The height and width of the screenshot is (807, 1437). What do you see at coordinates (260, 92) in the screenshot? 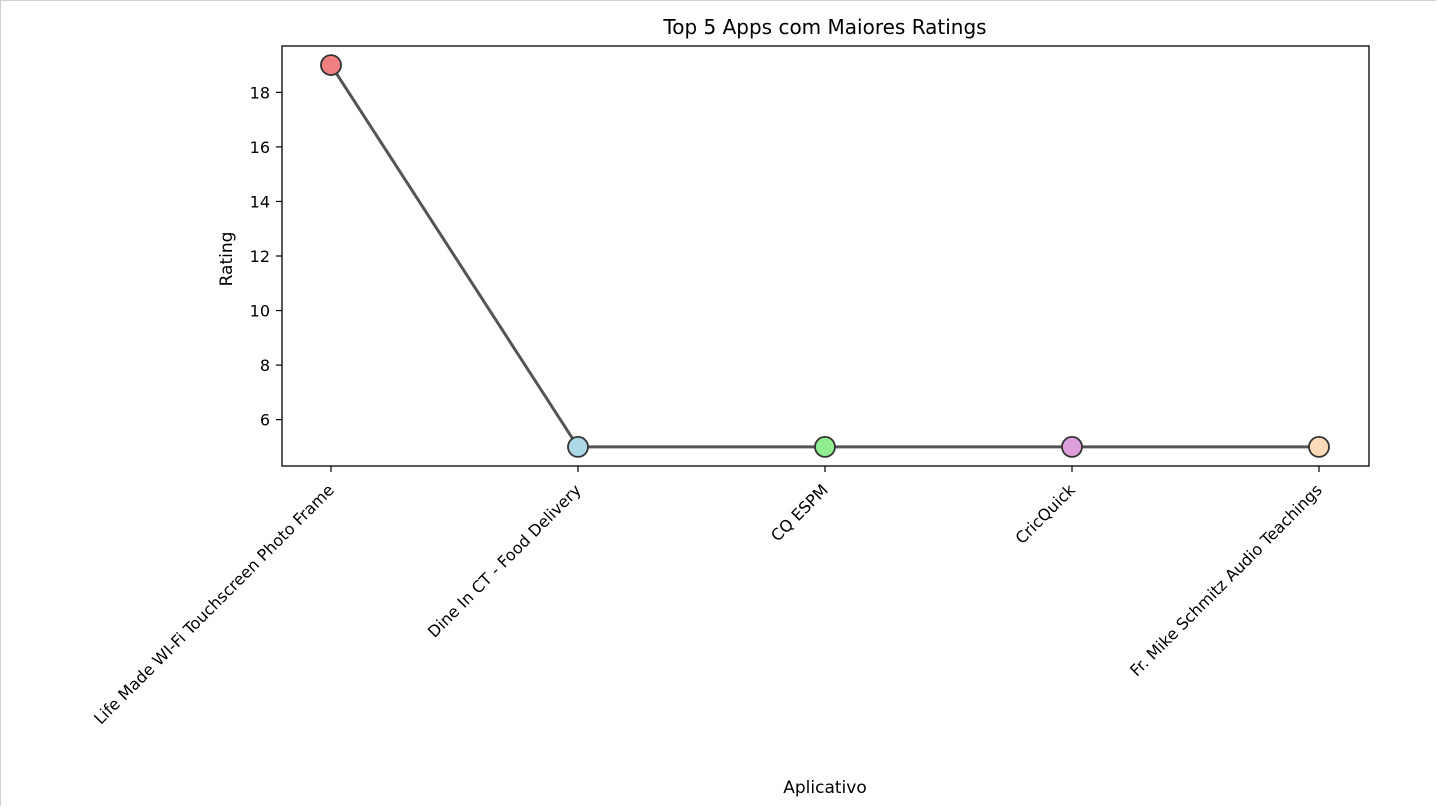
I see `y-tick-label: 18` at bounding box center [260, 92].